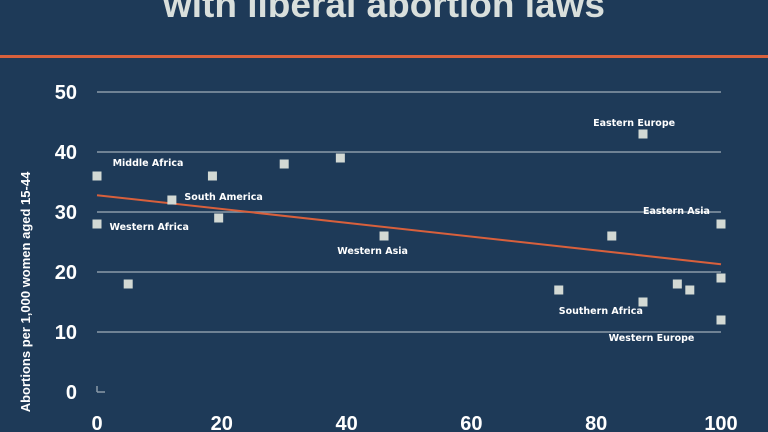 This screenshot has height=432, width=768. I want to click on point-annotation: Eastern Europe, so click(634, 123).